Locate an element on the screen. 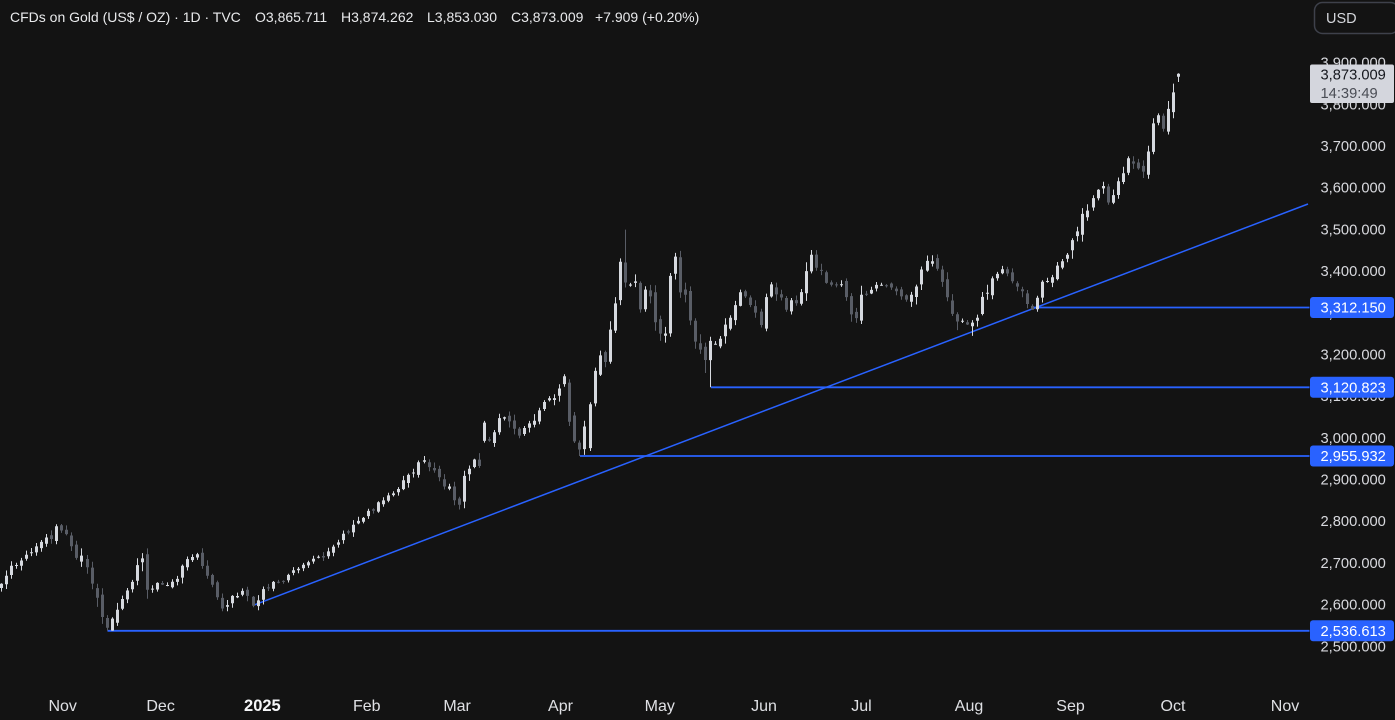 This screenshot has width=1395, height=720. svg-text: 2,955.932 is located at coordinates (1353, 457).